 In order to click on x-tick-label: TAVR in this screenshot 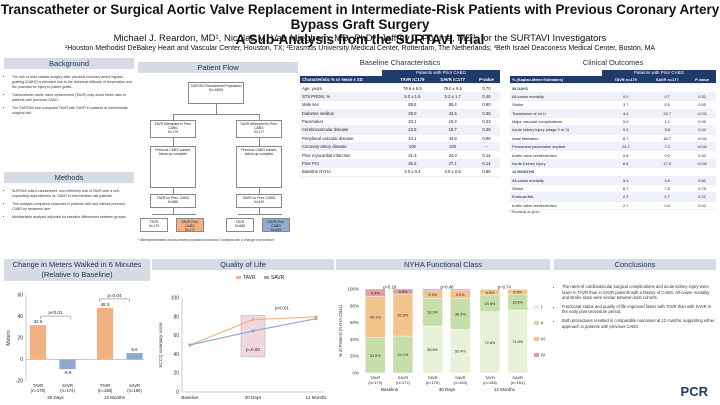, I will do `click(490, 377)`.